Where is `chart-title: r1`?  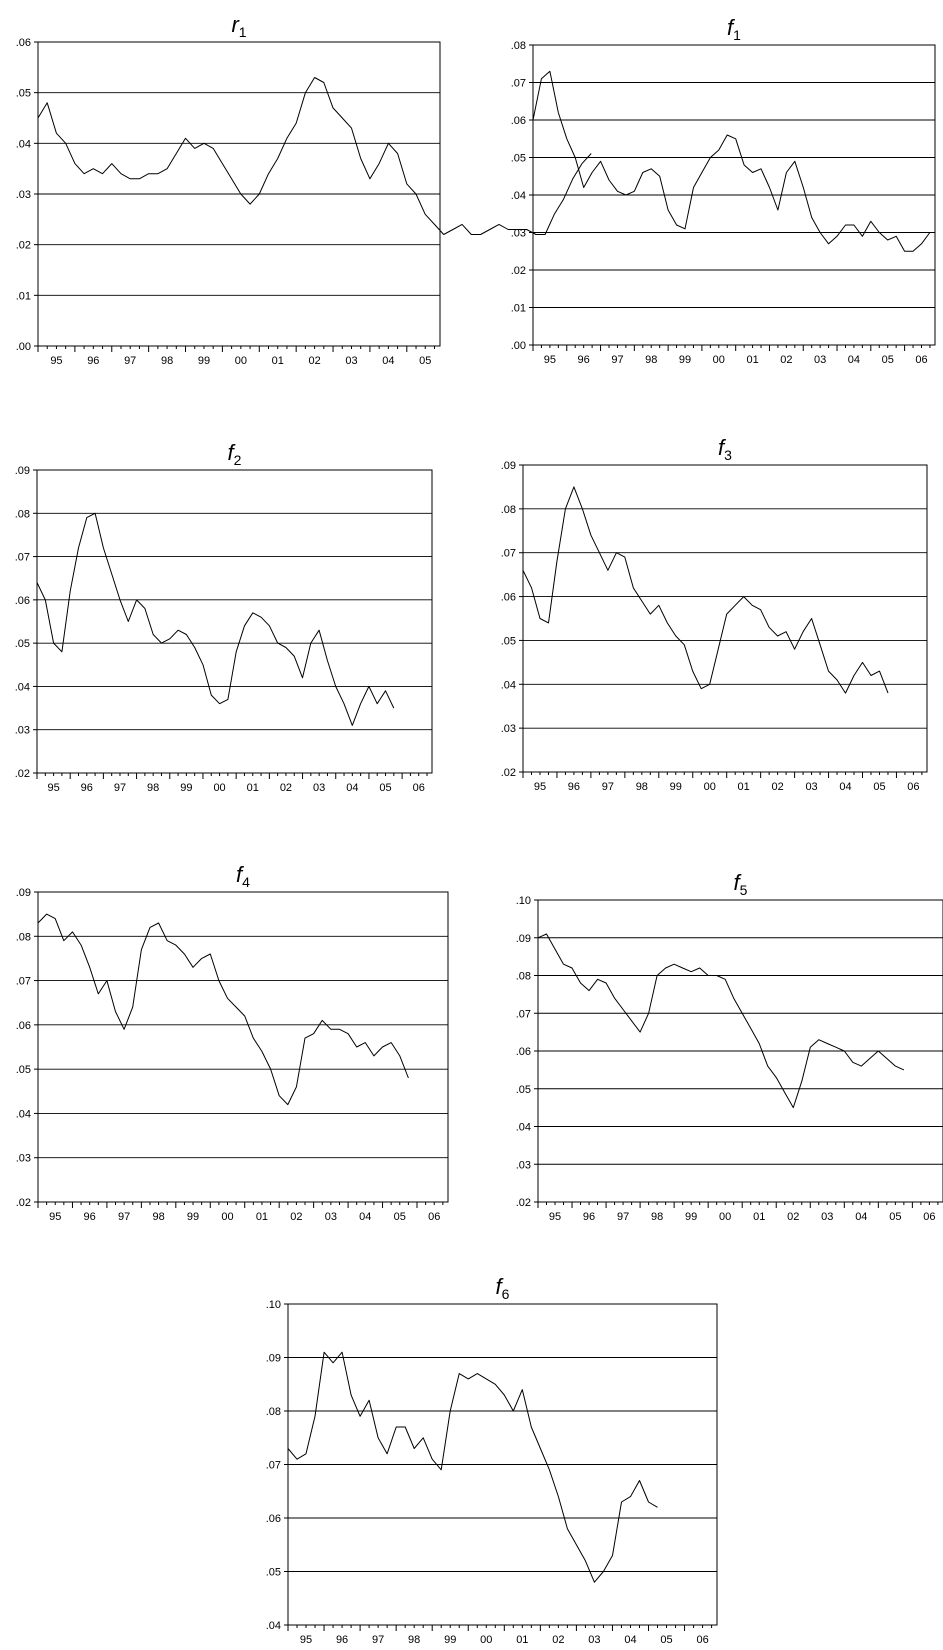 chart-title: r1 is located at coordinates (238, 26).